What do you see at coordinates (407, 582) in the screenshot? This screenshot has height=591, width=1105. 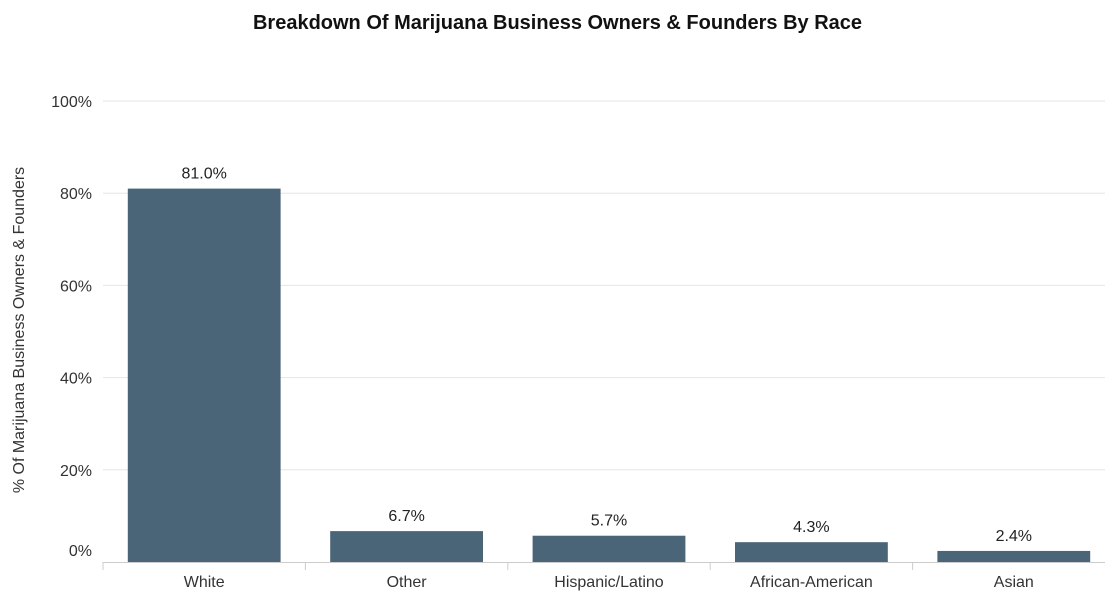 I see `x-tick-label: Other` at bounding box center [407, 582].